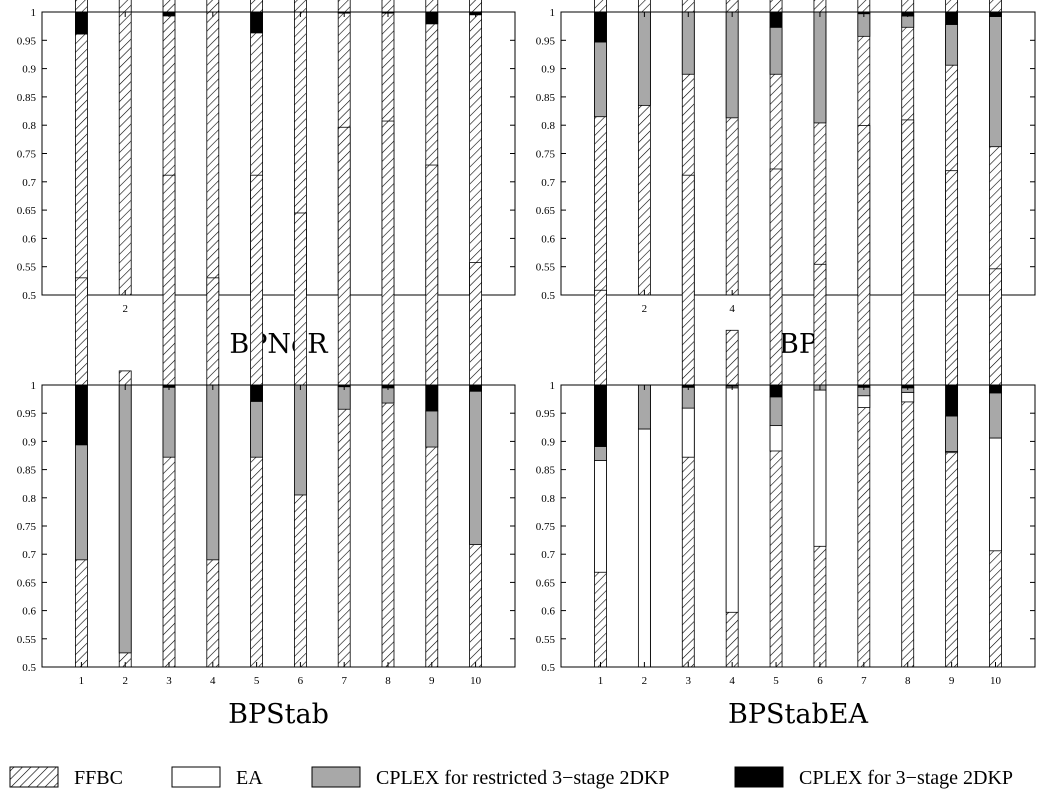 The height and width of the screenshot is (794, 1063). I want to click on legend-label-2: EA, so click(249, 778).